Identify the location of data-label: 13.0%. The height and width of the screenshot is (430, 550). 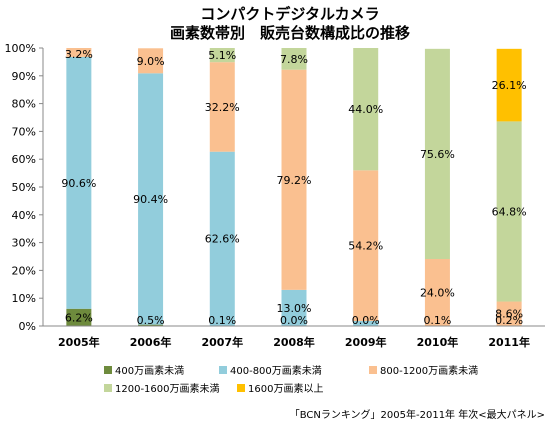
(294, 308).